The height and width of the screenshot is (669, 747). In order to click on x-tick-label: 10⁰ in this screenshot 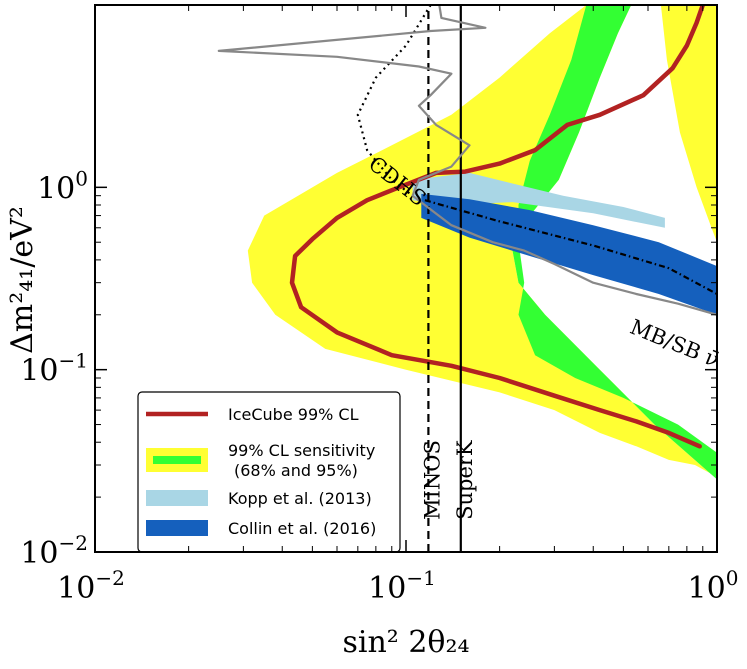, I will do `click(713, 586)`.